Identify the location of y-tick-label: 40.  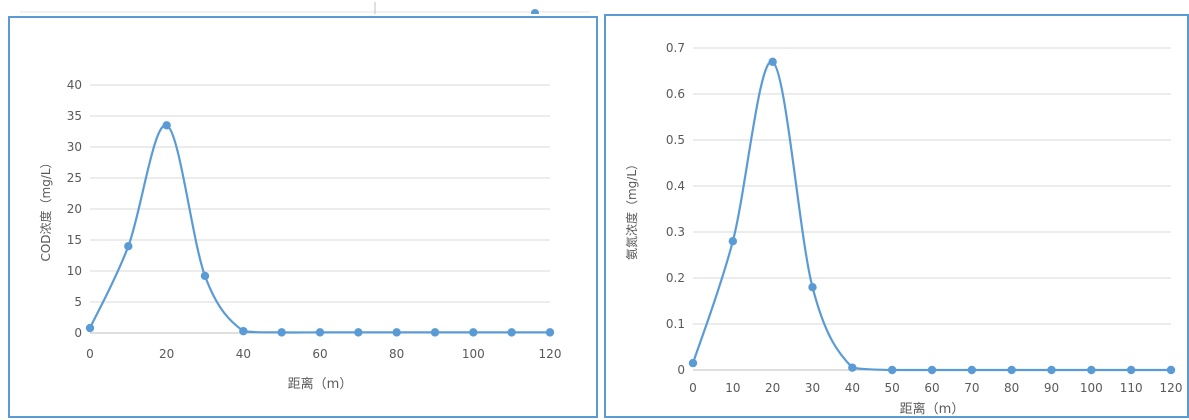
(74, 85).